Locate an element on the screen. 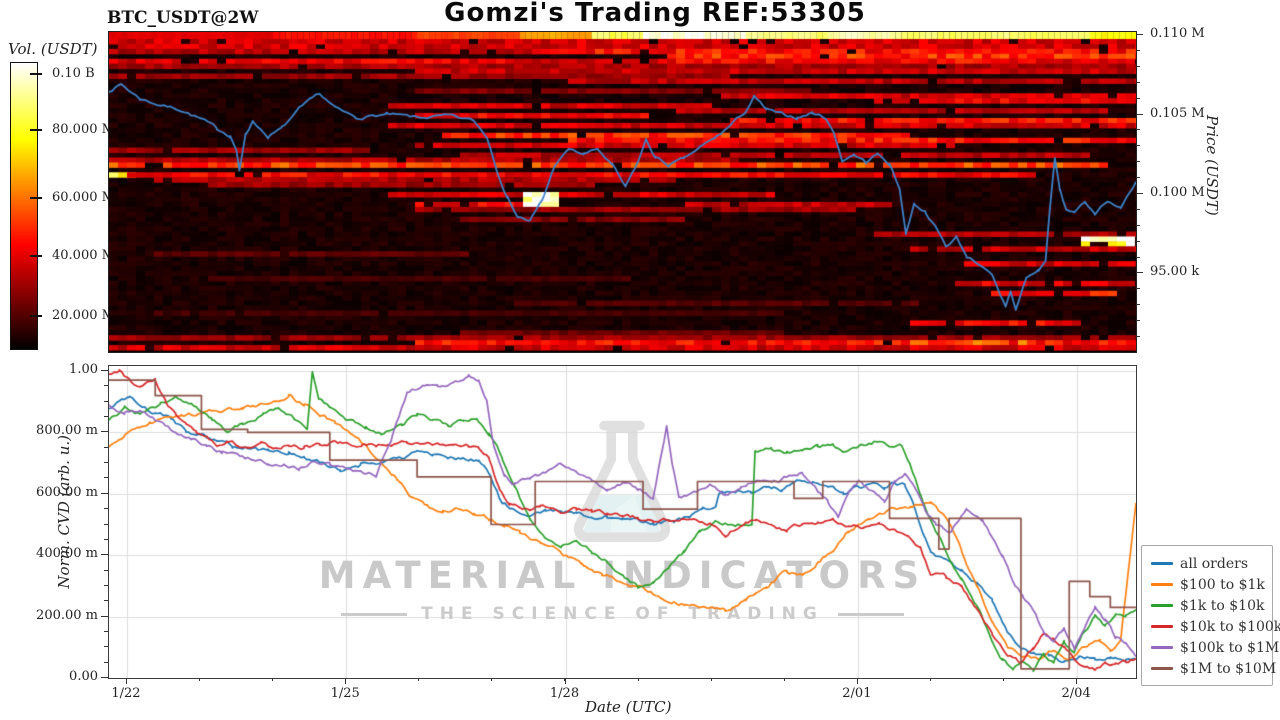  legend-label: $10k to $100k is located at coordinates (1230, 626).